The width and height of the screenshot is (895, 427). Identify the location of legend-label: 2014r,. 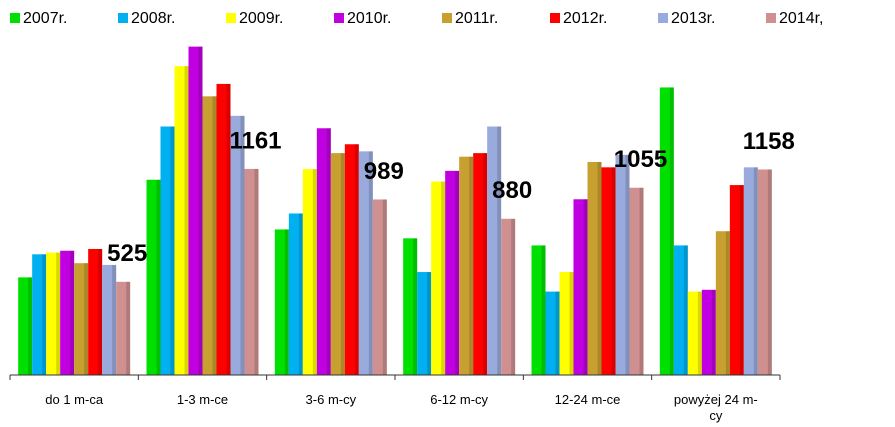
(801, 18).